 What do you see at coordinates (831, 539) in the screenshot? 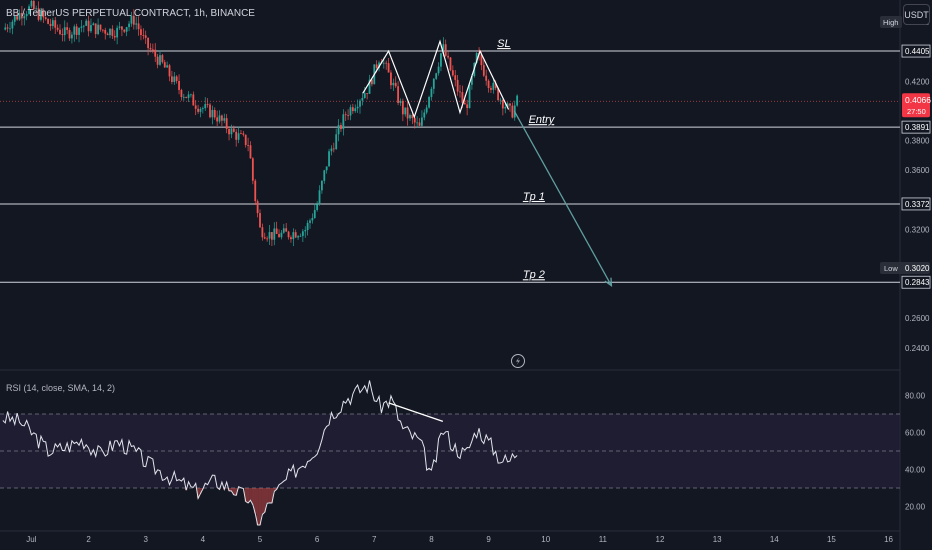
I see `time-tick: 15` at bounding box center [831, 539].